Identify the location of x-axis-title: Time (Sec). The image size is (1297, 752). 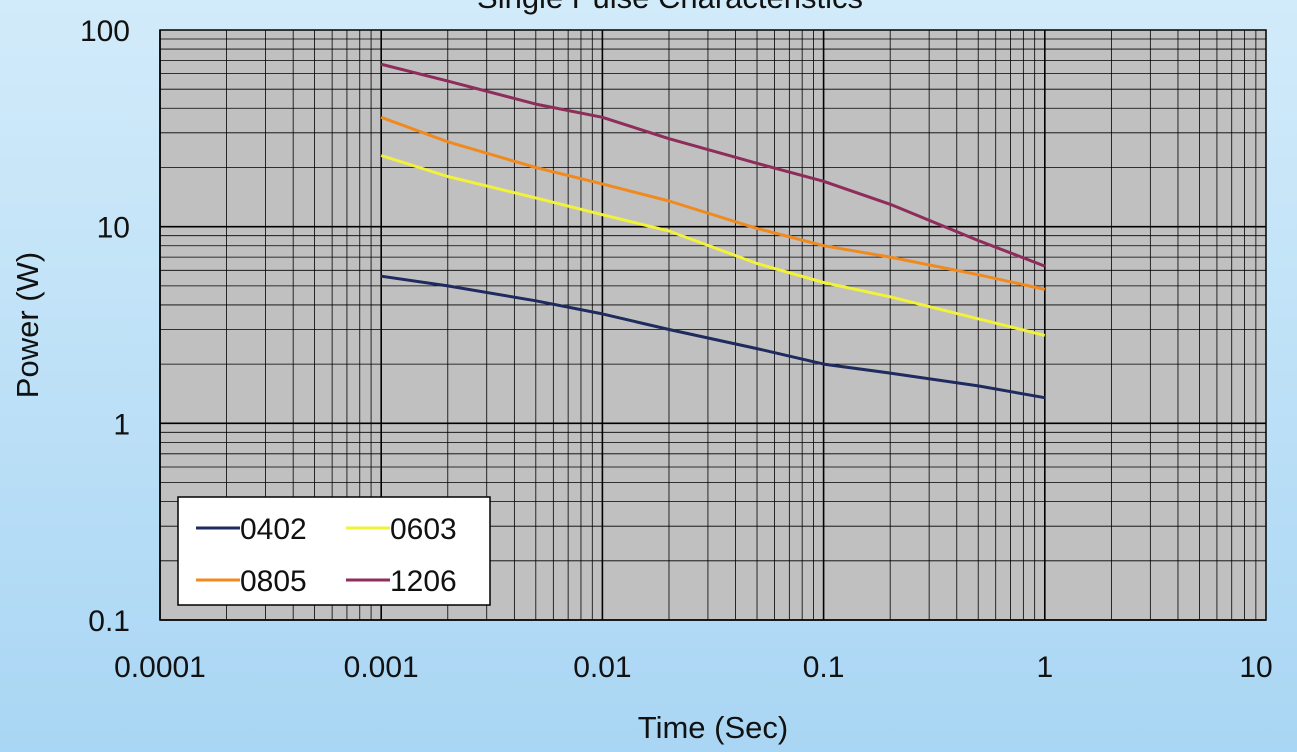
(713, 727).